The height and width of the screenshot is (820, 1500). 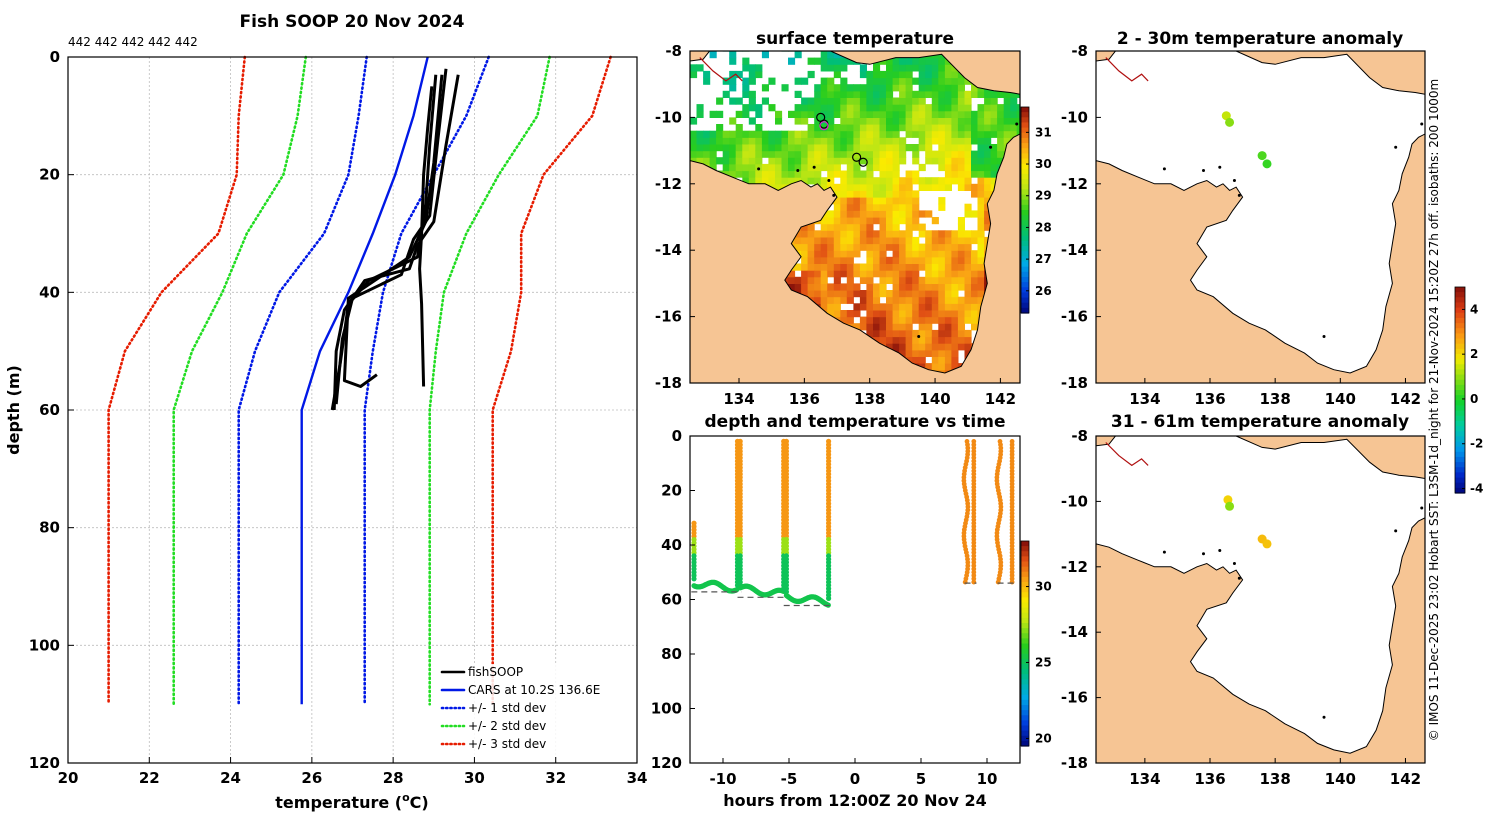 What do you see at coordinates (1043, 196) in the screenshot?
I see `colorbar-label: 29` at bounding box center [1043, 196].